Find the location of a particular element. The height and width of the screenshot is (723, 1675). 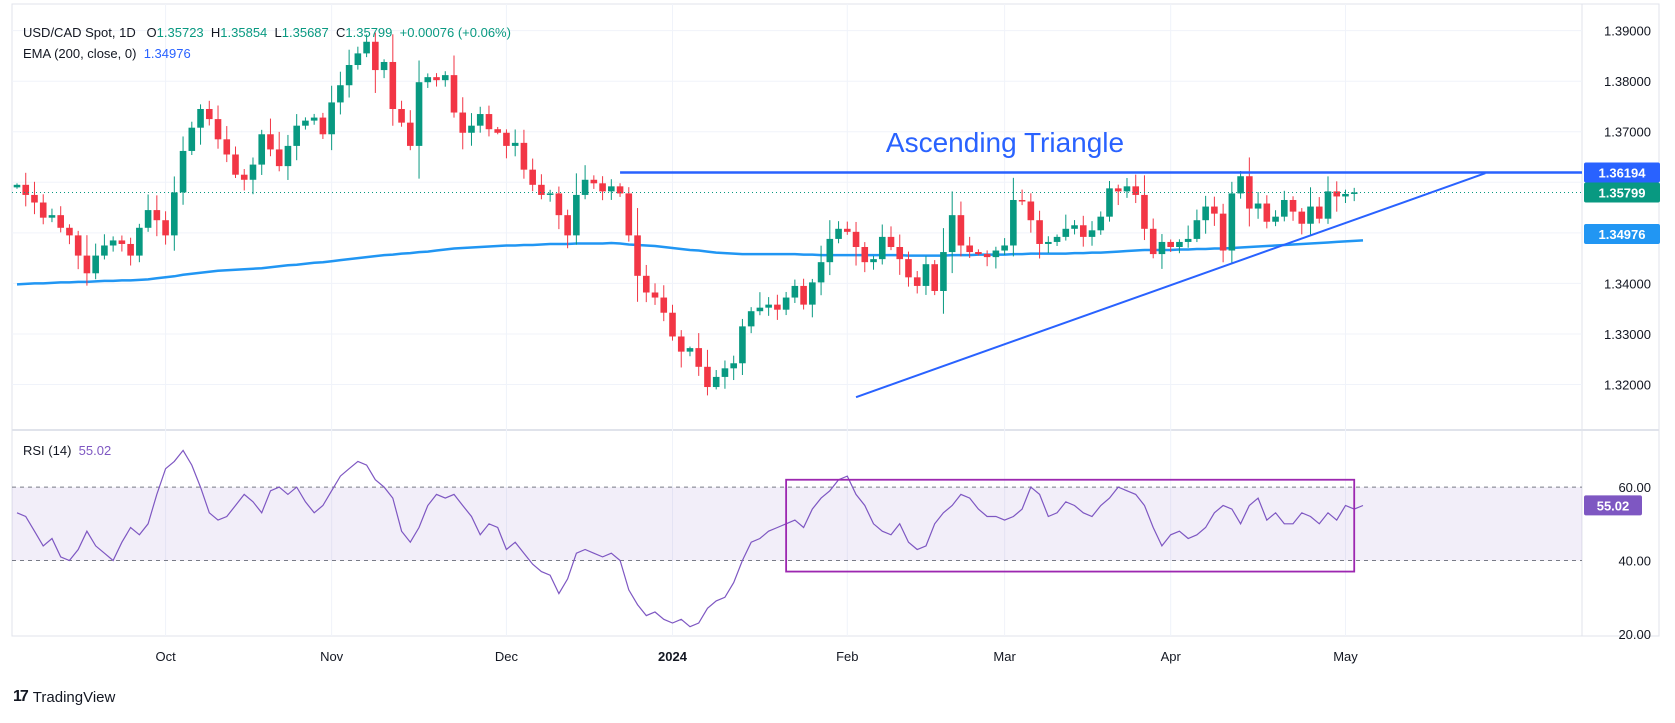

x-tick-label: Feb is located at coordinates (847, 656).